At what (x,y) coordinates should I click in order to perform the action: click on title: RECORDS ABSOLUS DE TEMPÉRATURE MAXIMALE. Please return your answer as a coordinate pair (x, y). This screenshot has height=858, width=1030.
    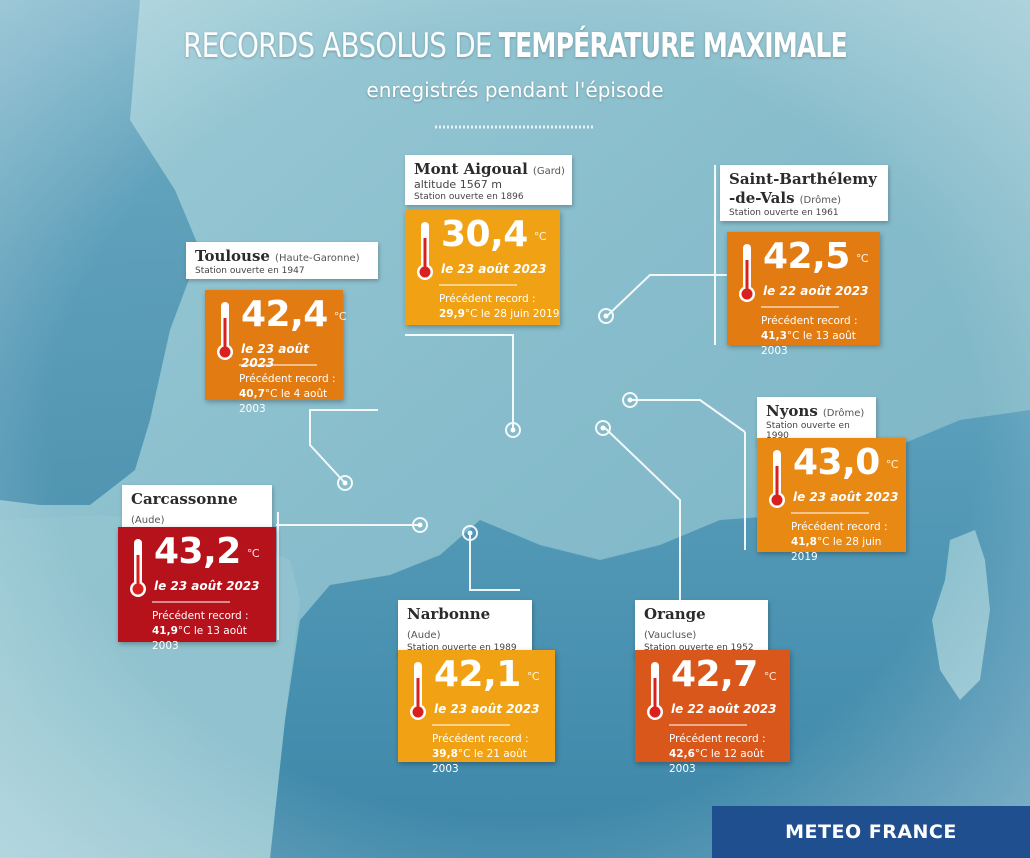
    Looking at the image, I should click on (515, 46).